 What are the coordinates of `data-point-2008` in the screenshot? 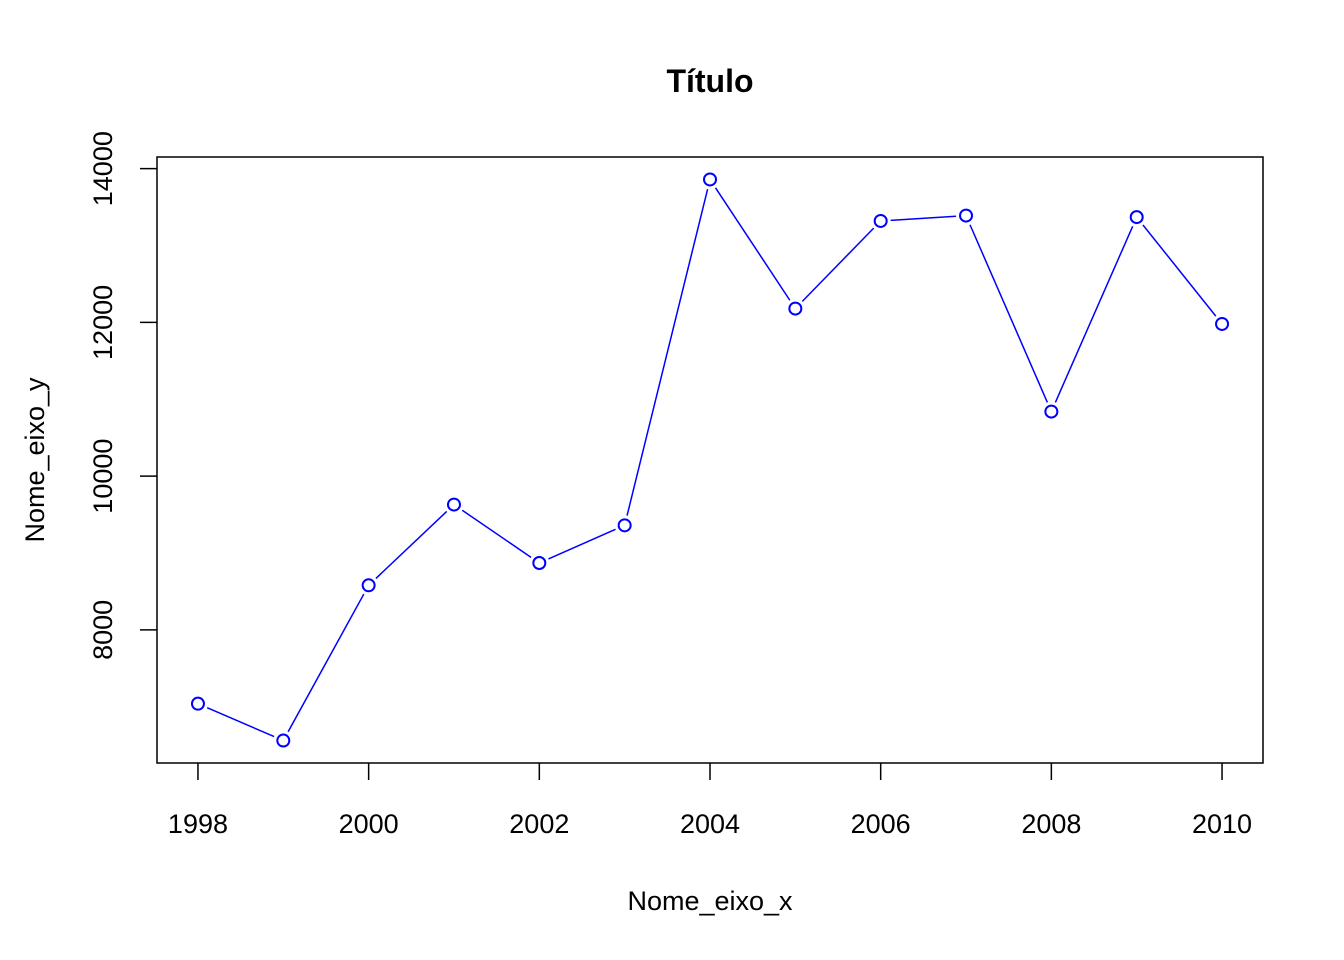 It's located at (1051, 411).